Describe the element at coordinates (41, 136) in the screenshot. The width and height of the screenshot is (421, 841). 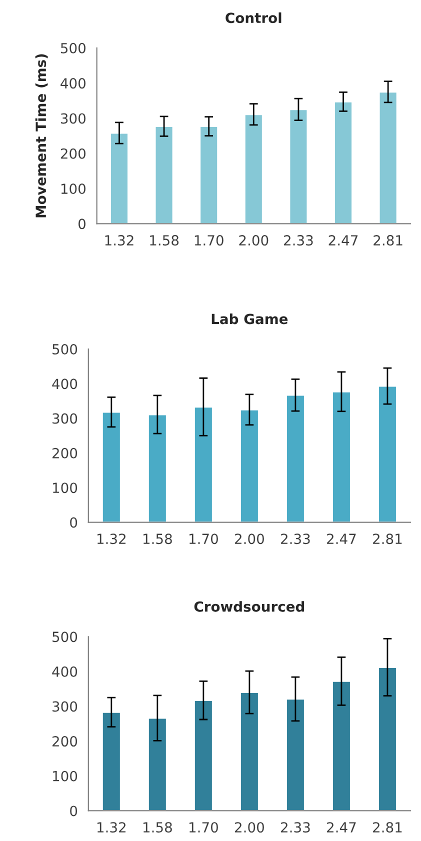
I see `y-axis-title: Movement Time (ms)` at that location.